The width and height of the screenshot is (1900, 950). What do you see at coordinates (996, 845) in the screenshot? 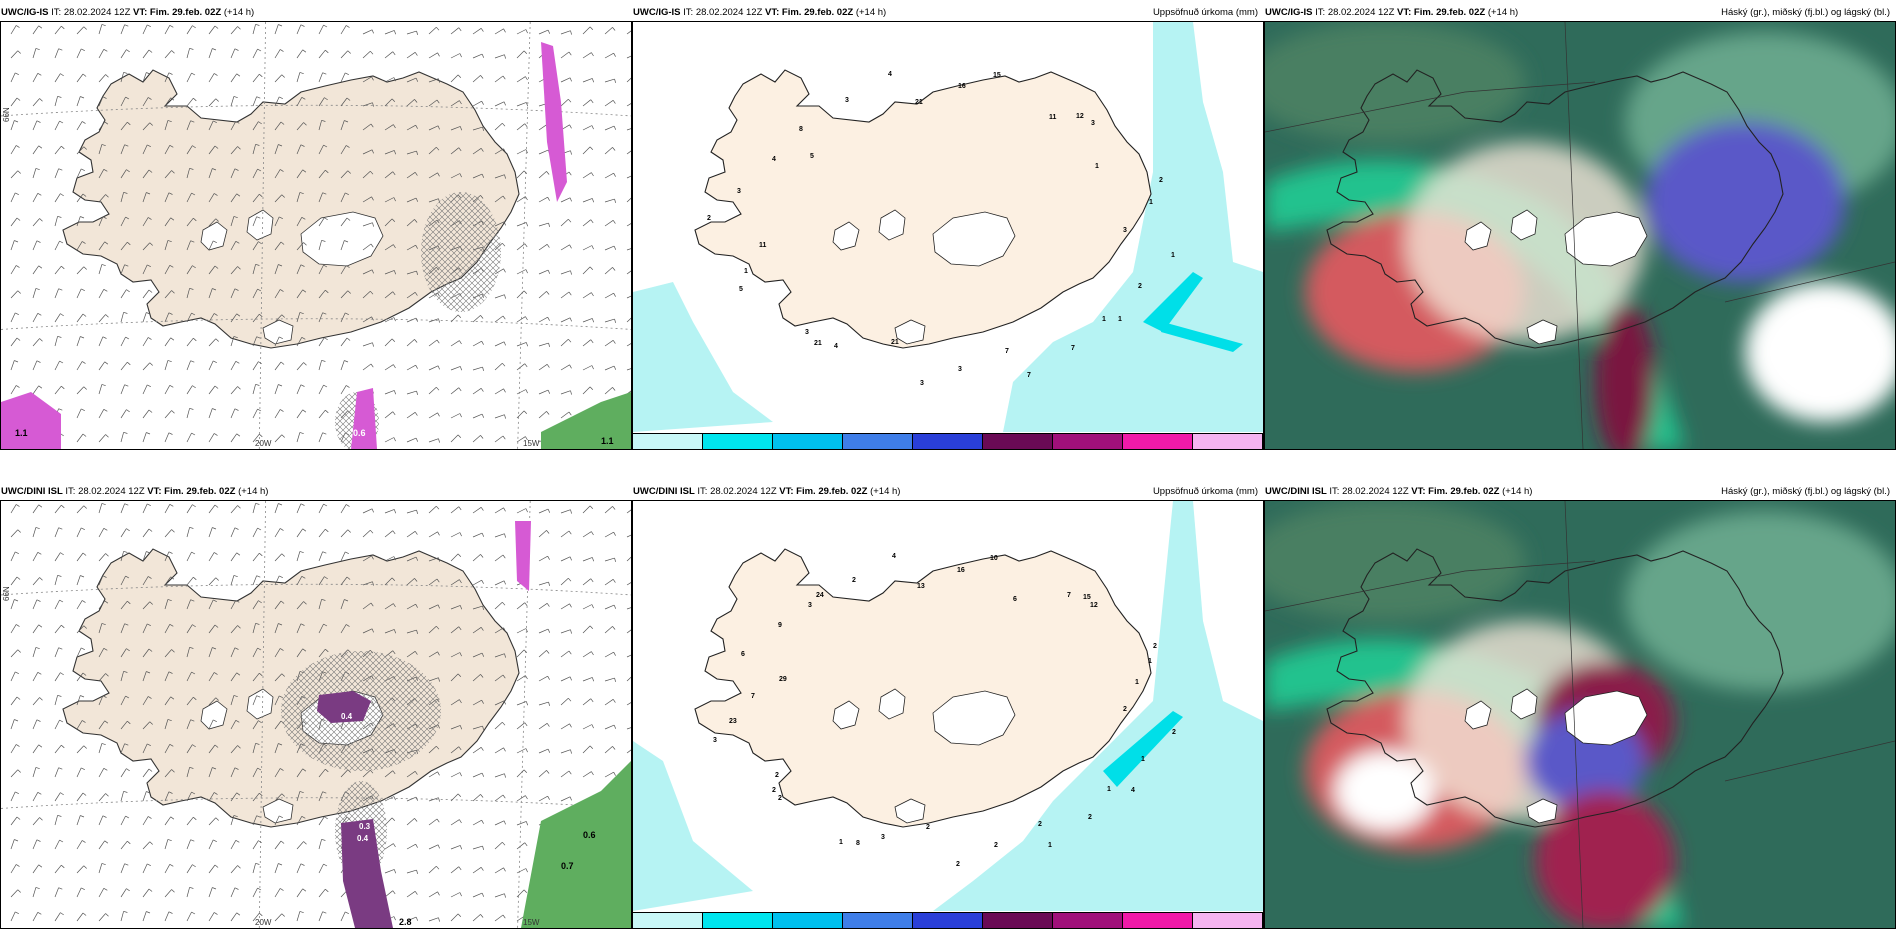
I see `precip-value: 2` at bounding box center [996, 845].